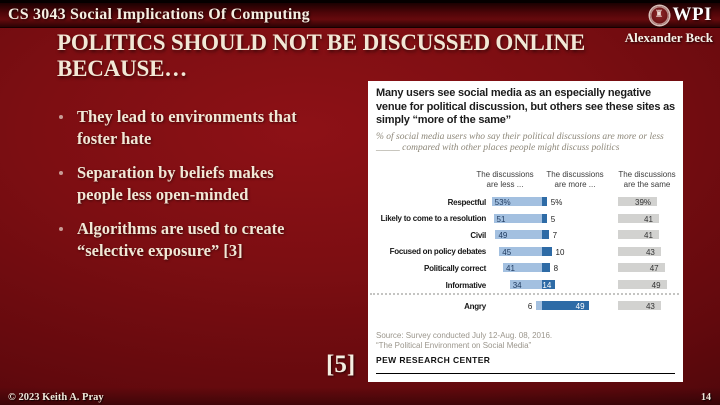 The height and width of the screenshot is (405, 720). Describe the element at coordinates (478, 235) in the screenshot. I see `row-label: Civil` at that location.